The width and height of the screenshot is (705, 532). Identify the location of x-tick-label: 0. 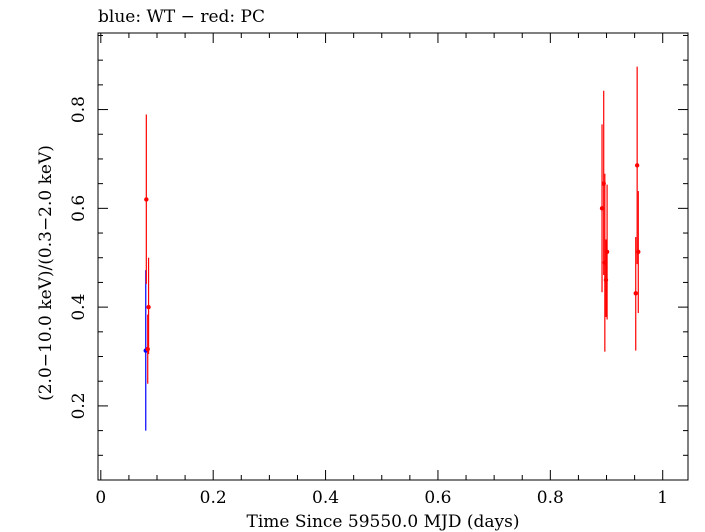
(100, 498).